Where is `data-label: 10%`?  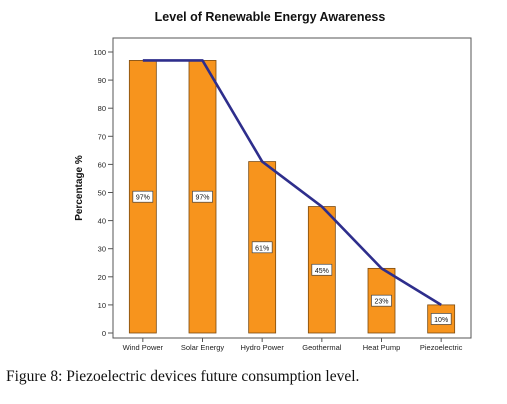 data-label: 10% is located at coordinates (441, 320).